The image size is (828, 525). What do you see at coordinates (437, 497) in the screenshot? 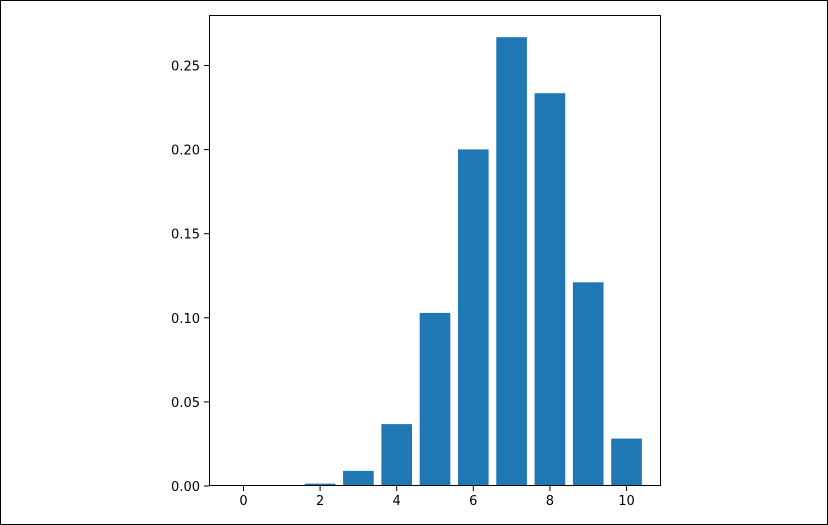
I see `x-axis-ticks: 0 2 4 6 8 10` at bounding box center [437, 497].